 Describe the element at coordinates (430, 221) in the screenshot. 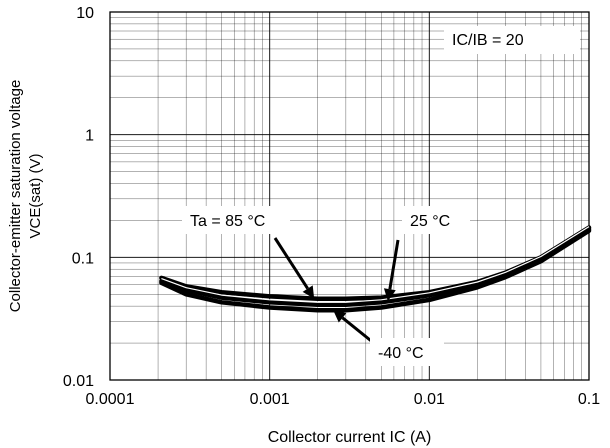

I see `annotation-label-2: 25 °C` at that location.